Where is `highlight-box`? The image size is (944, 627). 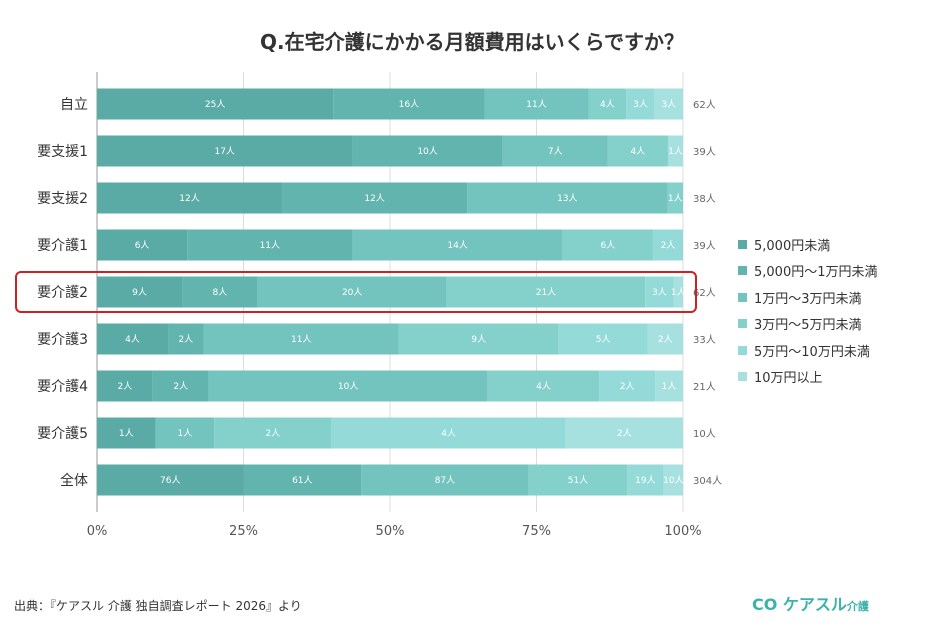
highlight-box is located at coordinates (356, 292).